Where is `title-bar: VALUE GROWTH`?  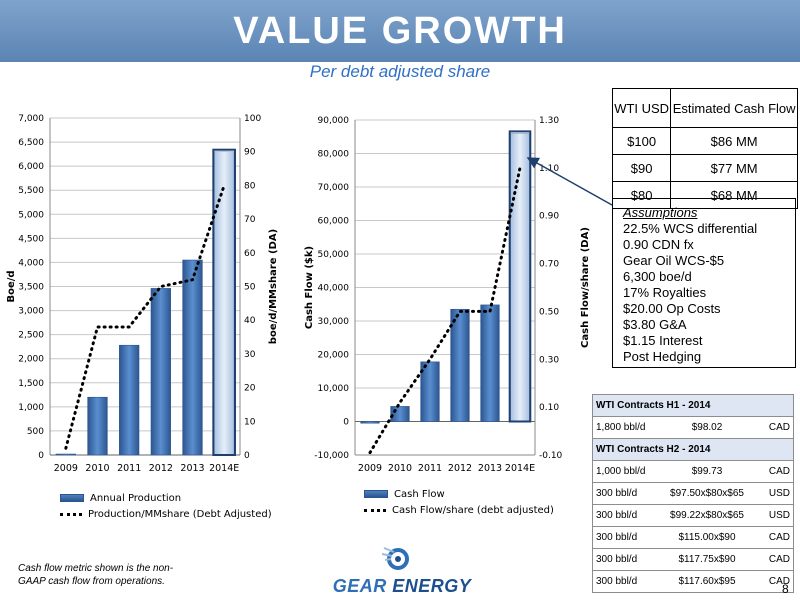
title-bar: VALUE GROWTH is located at coordinates (400, 31).